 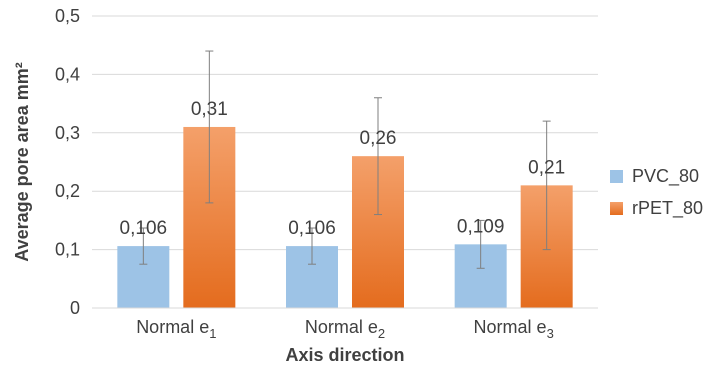 What do you see at coordinates (67, 250) in the screenshot?
I see `y-tick-label: 0,1` at bounding box center [67, 250].